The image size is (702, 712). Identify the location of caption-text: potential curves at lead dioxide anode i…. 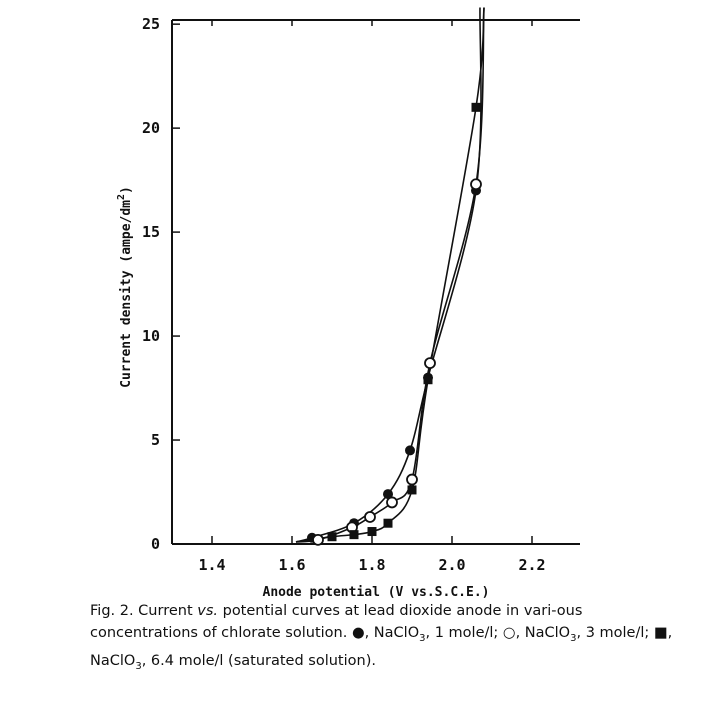
(336, 622).